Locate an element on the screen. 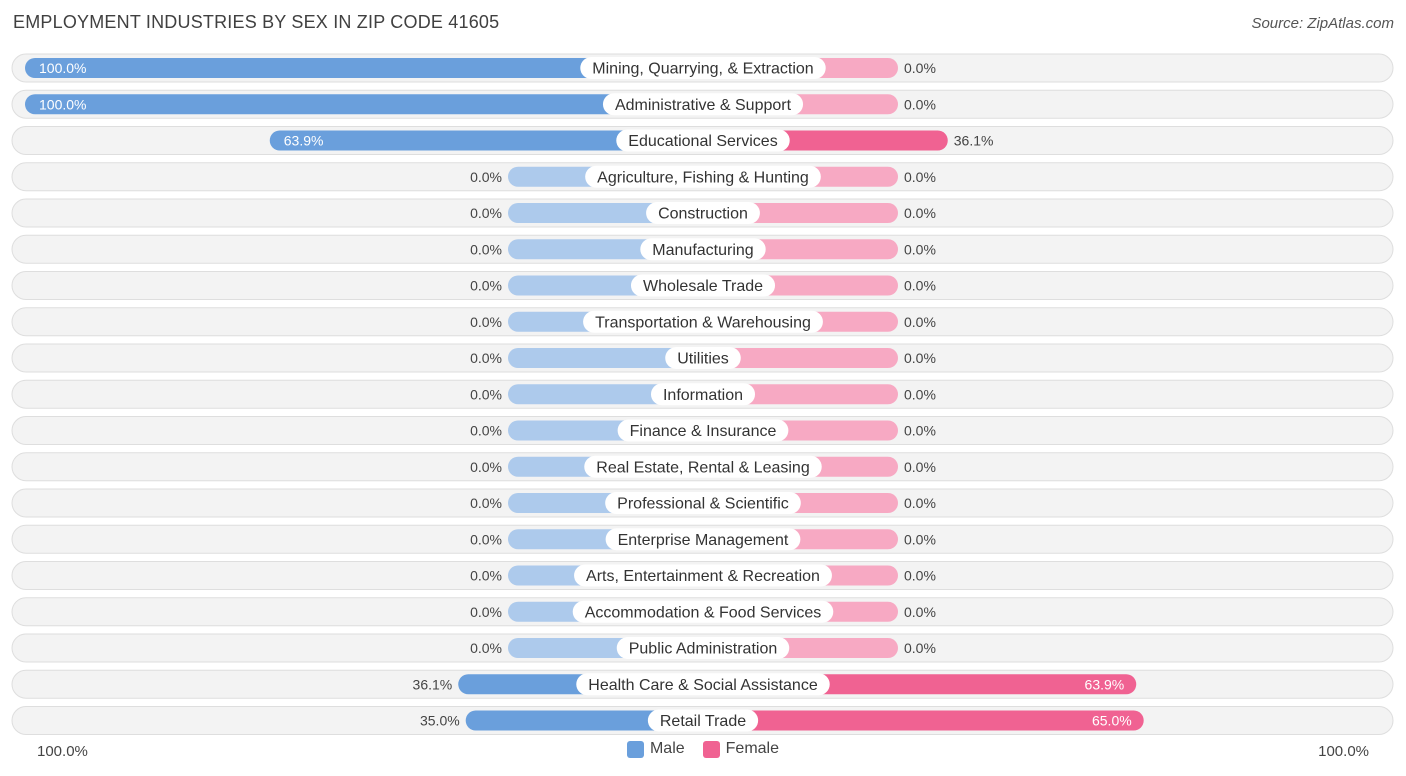  chart-row: 0.0% 0.0% Enterprise Management is located at coordinates (702, 539).